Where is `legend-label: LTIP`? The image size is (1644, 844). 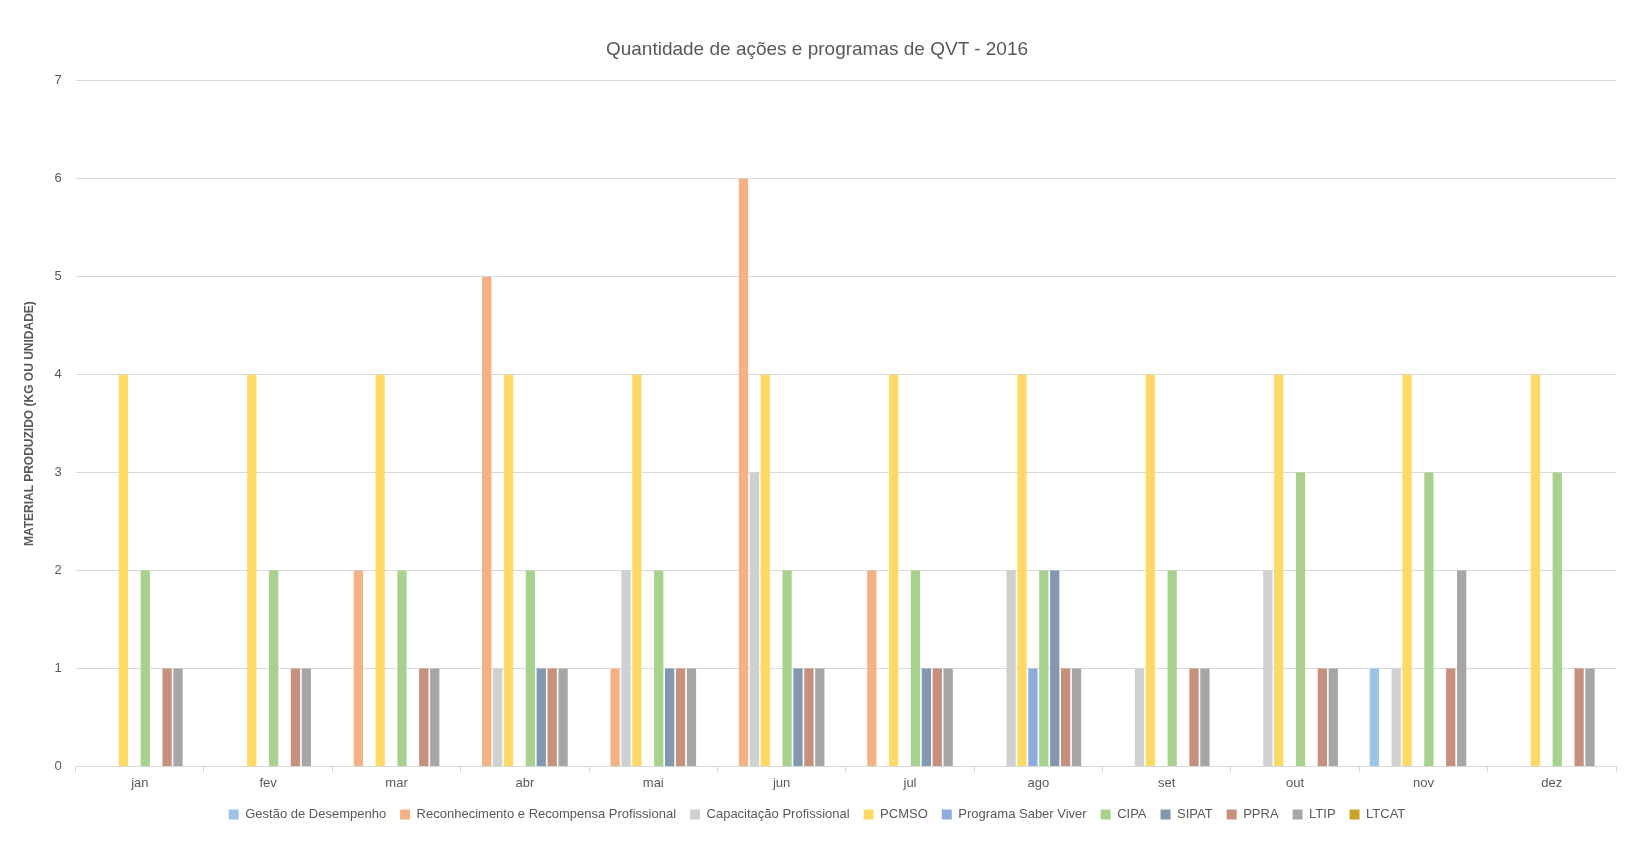 legend-label: LTIP is located at coordinates (1322, 814).